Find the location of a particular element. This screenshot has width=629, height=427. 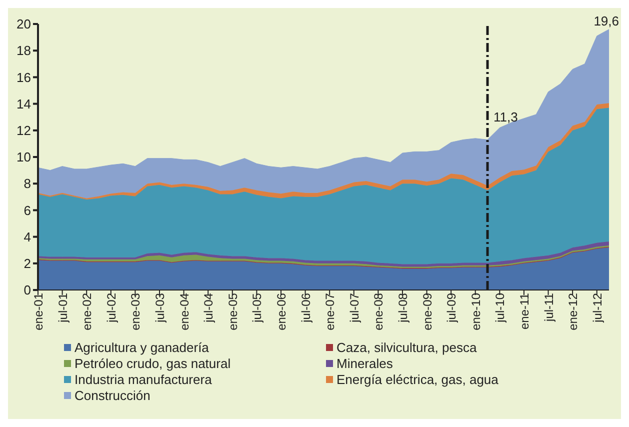

x-tick-label: ene-03 is located at coordinates (135, 311).